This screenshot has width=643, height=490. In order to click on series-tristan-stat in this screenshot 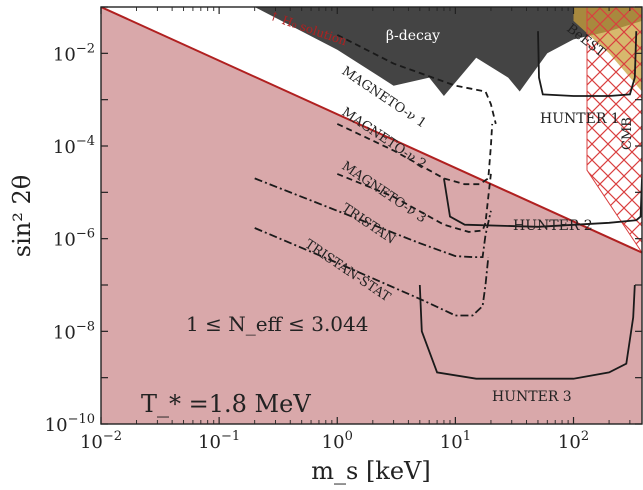, I will do `click(372, 272)`.